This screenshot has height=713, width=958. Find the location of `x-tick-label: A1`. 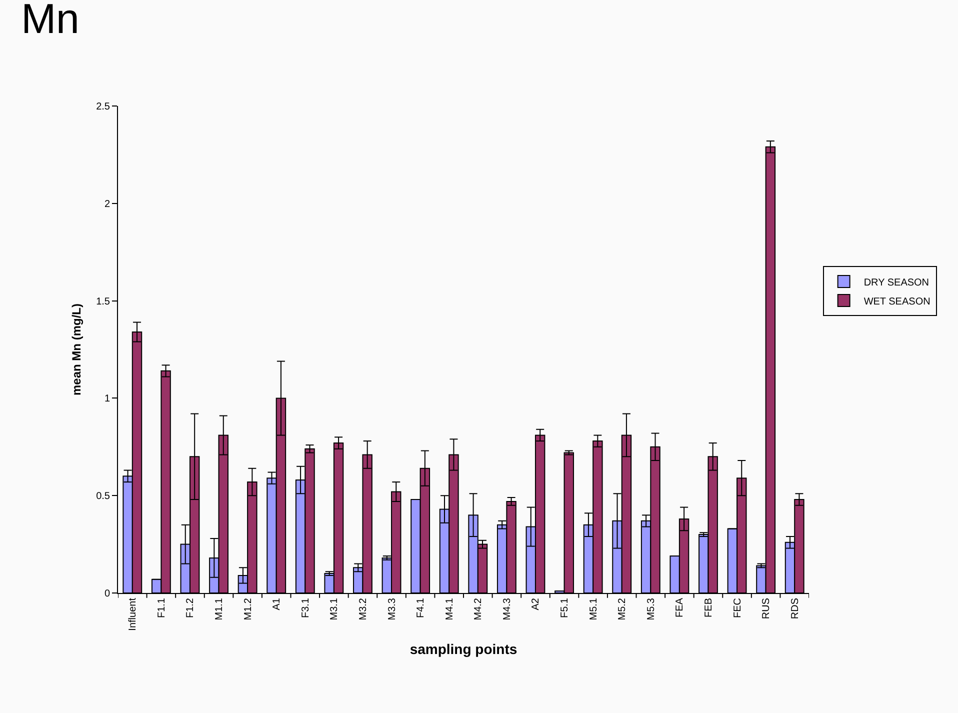

x-tick-label: A1 is located at coordinates (277, 604).